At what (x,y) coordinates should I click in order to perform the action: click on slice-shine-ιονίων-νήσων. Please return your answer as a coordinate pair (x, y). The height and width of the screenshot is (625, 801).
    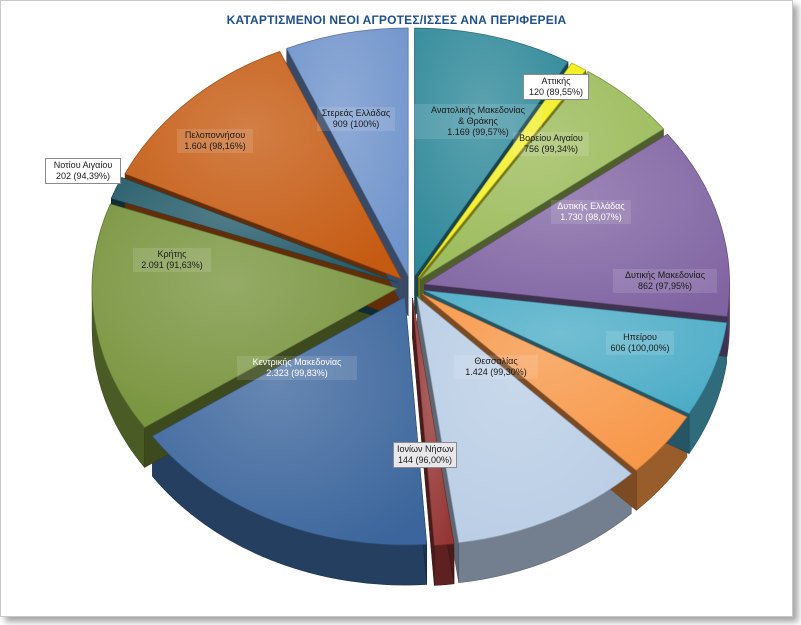
    Looking at the image, I should click on (433, 422).